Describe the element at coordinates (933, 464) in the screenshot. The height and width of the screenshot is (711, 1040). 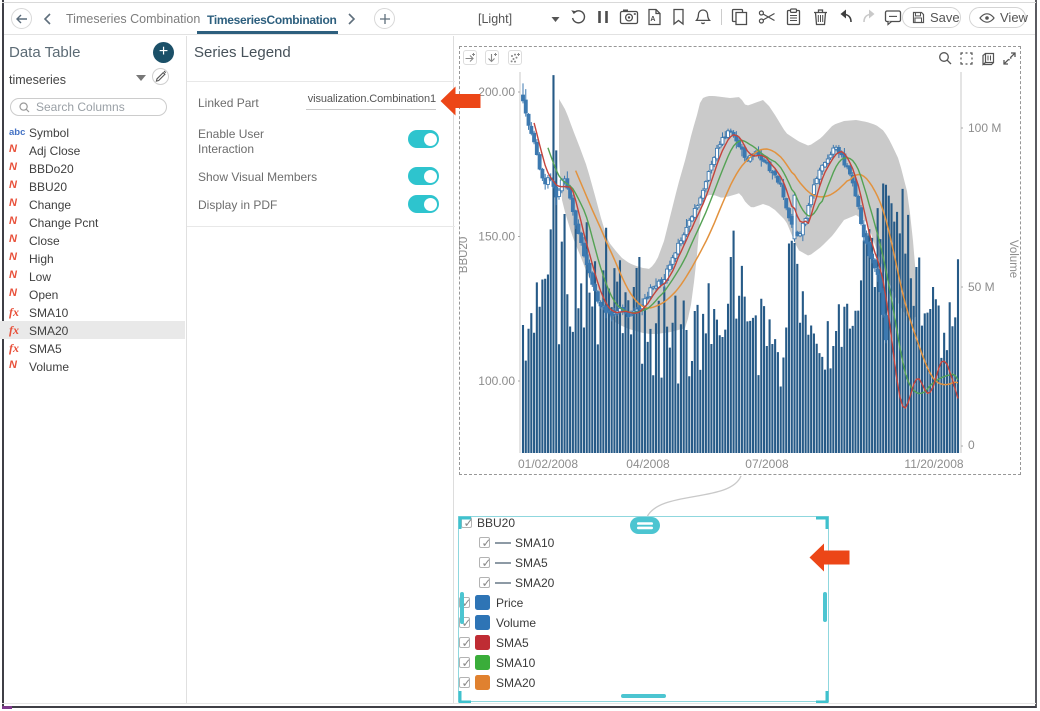
I see `svg-text: 11/20/2008` at that location.